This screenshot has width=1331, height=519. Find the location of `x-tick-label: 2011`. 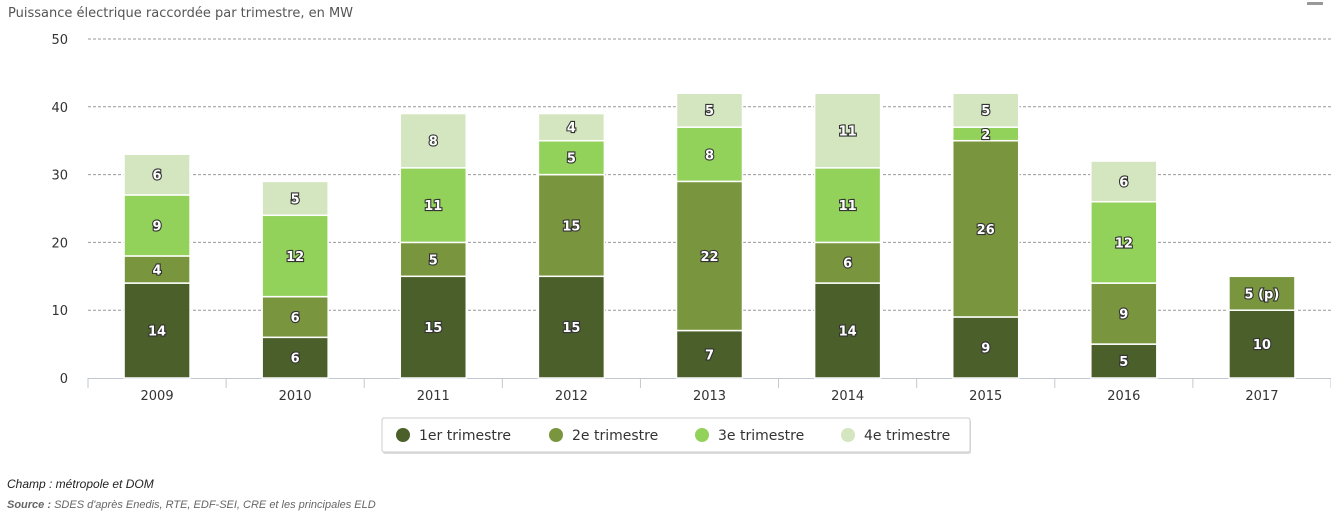

x-tick-label: 2011 is located at coordinates (433, 396).